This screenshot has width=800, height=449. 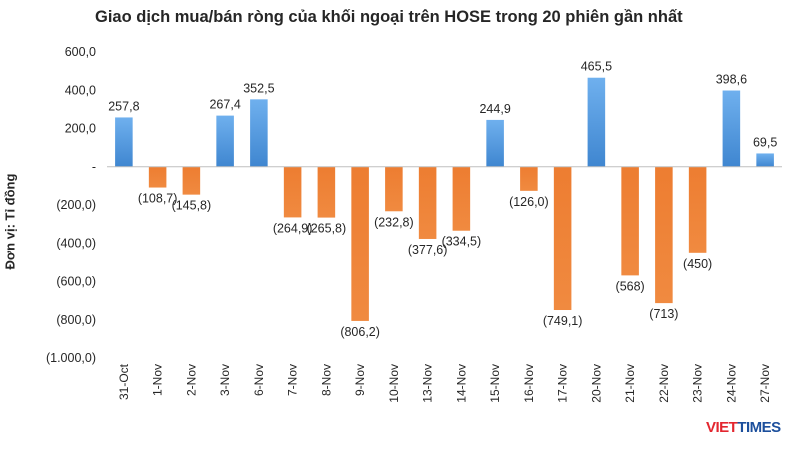 I want to click on data-label: (749,1), so click(x=563, y=321).